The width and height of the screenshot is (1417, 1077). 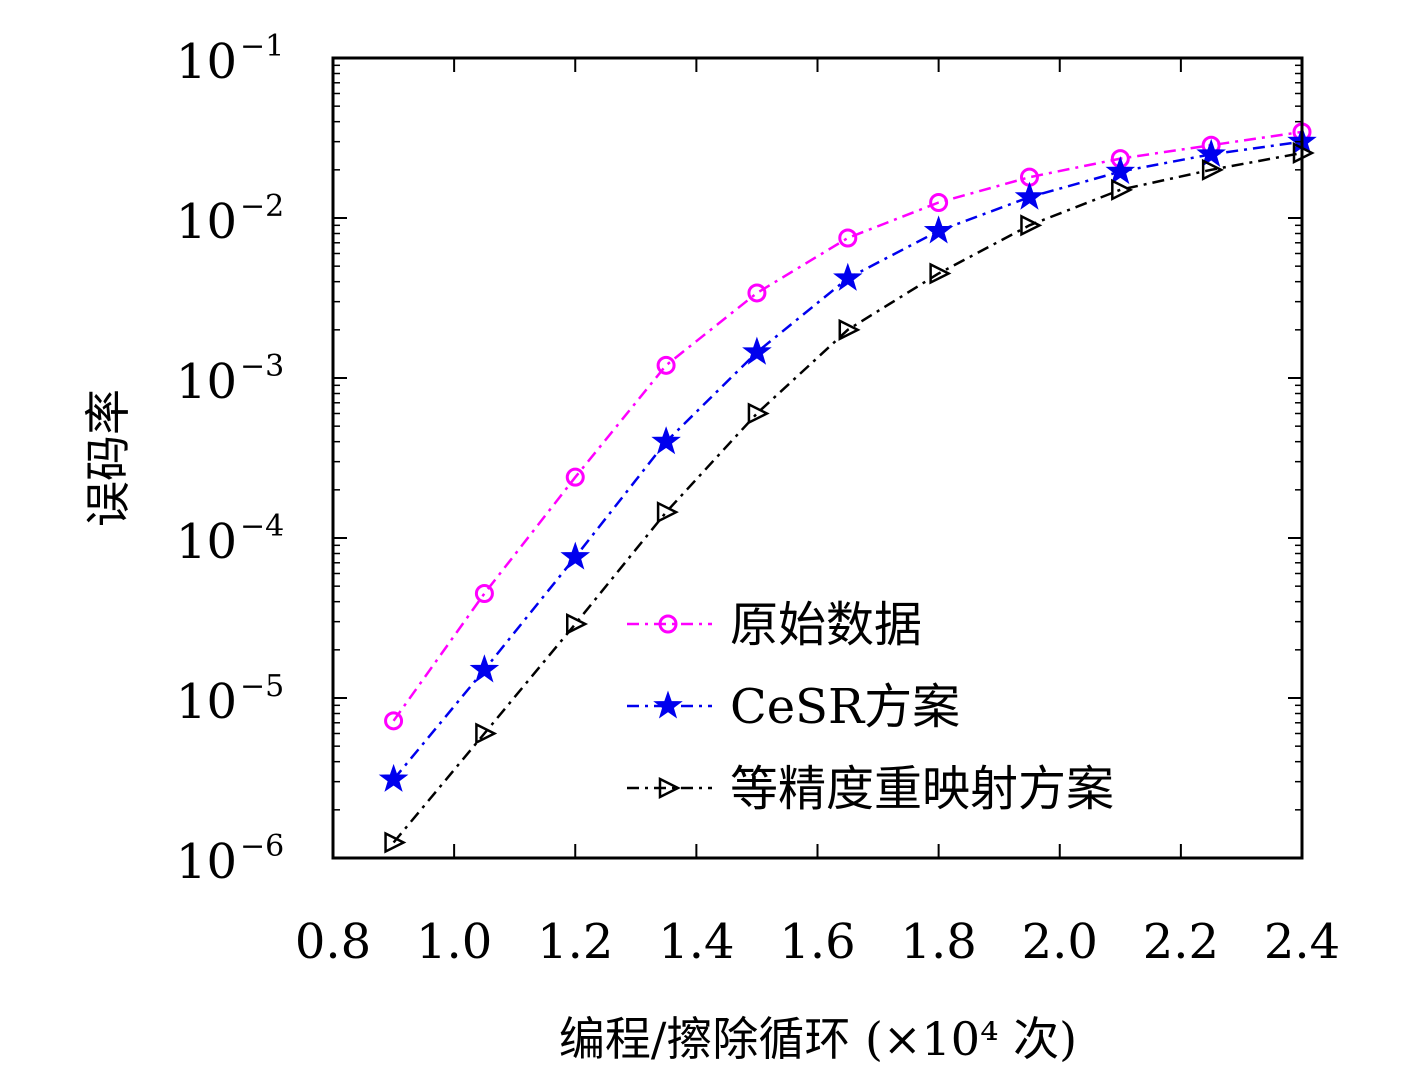 I want to click on x-tick-label: 1.6, so click(x=817, y=942).